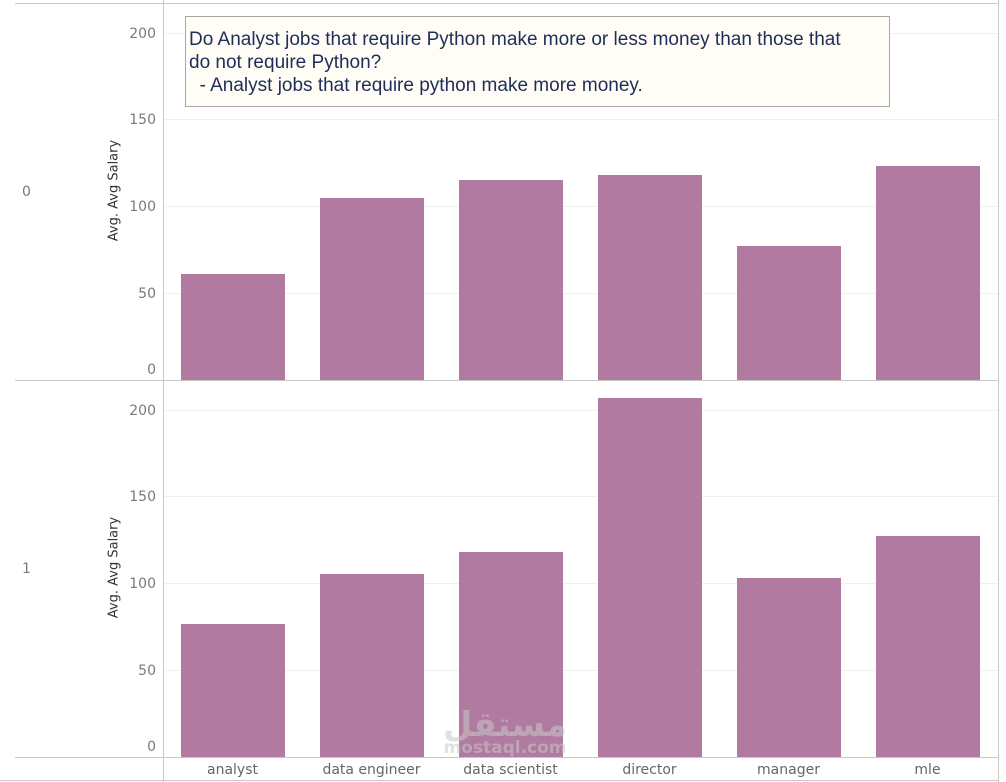 The image size is (1006, 782). Describe the element at coordinates (506, 3) in the screenshot. I see `top-border` at that location.